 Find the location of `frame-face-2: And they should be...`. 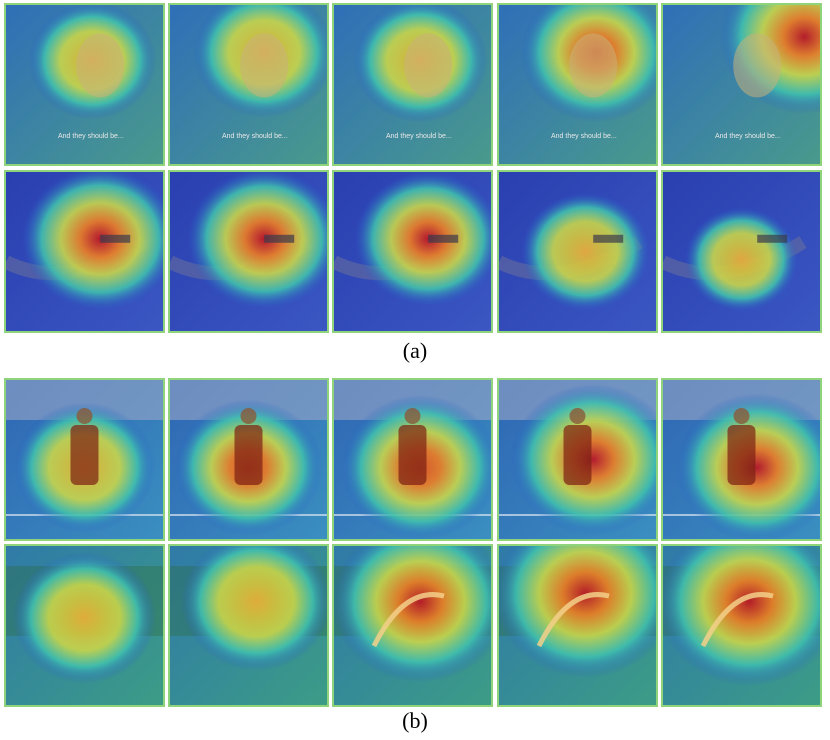

frame-face-2: And they should be... is located at coordinates (248, 84).